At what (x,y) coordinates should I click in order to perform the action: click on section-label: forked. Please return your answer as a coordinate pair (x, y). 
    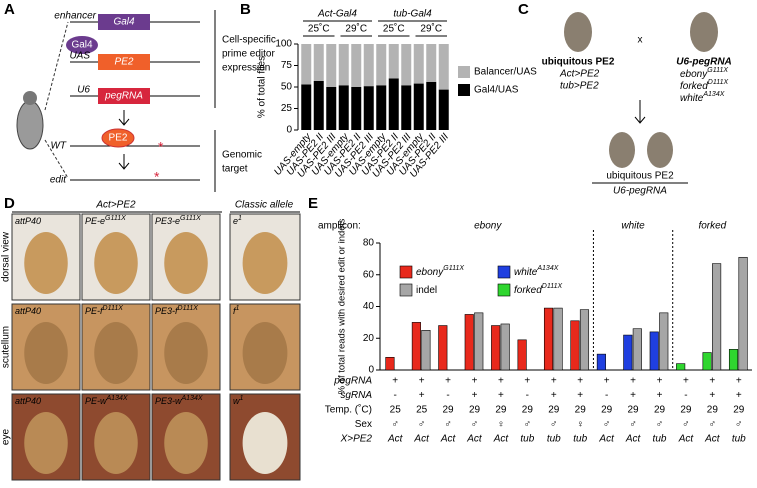
    Looking at the image, I should click on (712, 226).